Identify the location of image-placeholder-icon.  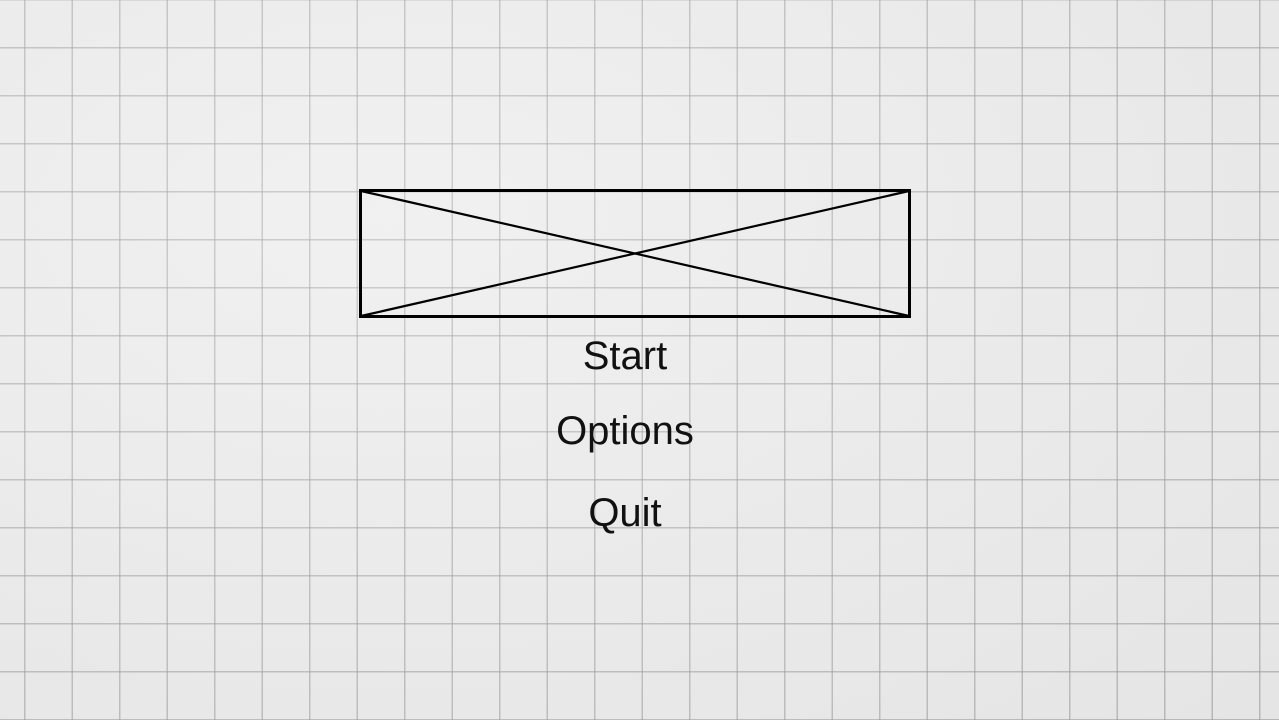
(635, 253).